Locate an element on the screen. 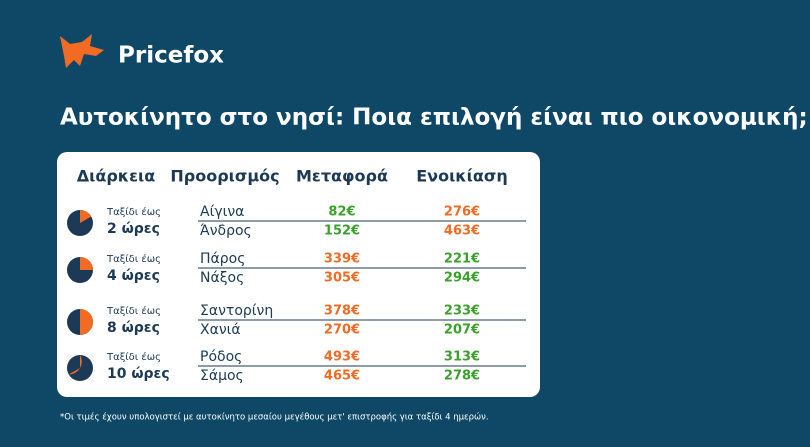  rental-price: 294€ is located at coordinates (462, 278).